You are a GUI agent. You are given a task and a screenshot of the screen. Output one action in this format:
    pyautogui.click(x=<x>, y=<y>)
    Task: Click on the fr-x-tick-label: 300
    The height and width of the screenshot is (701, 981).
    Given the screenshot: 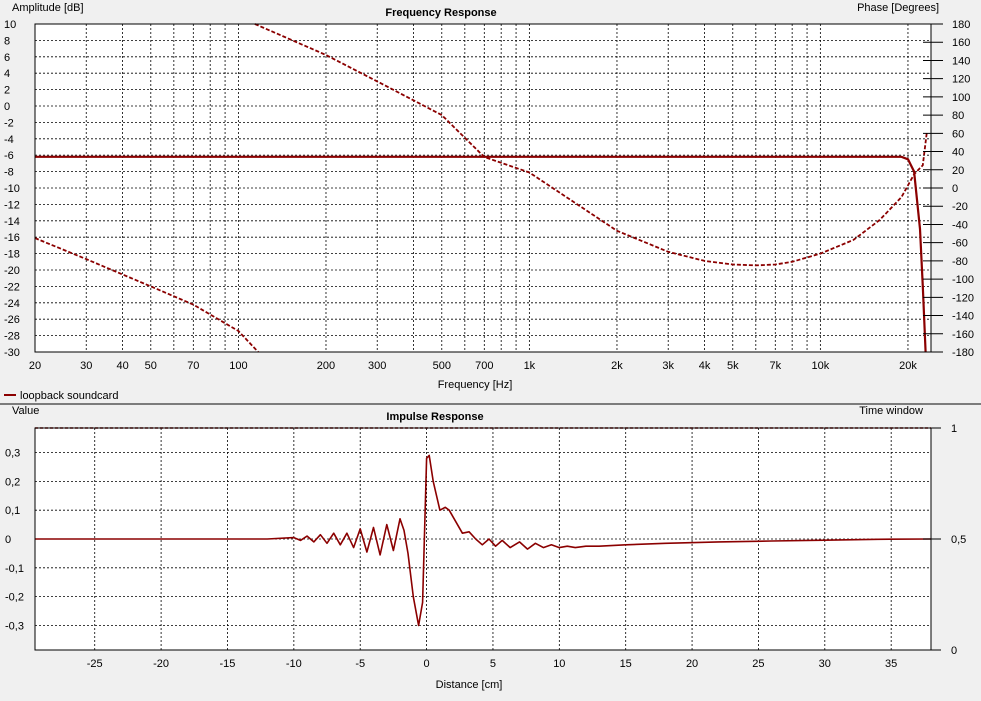 What is the action you would take?
    pyautogui.click(x=377, y=366)
    